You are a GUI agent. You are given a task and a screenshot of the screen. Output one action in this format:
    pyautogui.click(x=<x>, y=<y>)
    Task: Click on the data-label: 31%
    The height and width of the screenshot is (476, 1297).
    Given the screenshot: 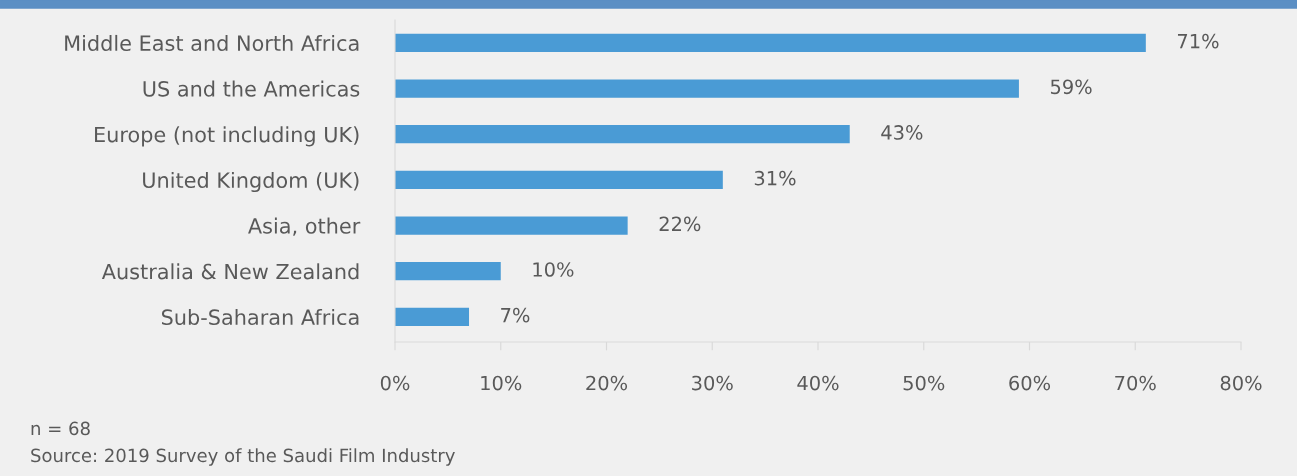 What is the action you would take?
    pyautogui.click(x=775, y=178)
    